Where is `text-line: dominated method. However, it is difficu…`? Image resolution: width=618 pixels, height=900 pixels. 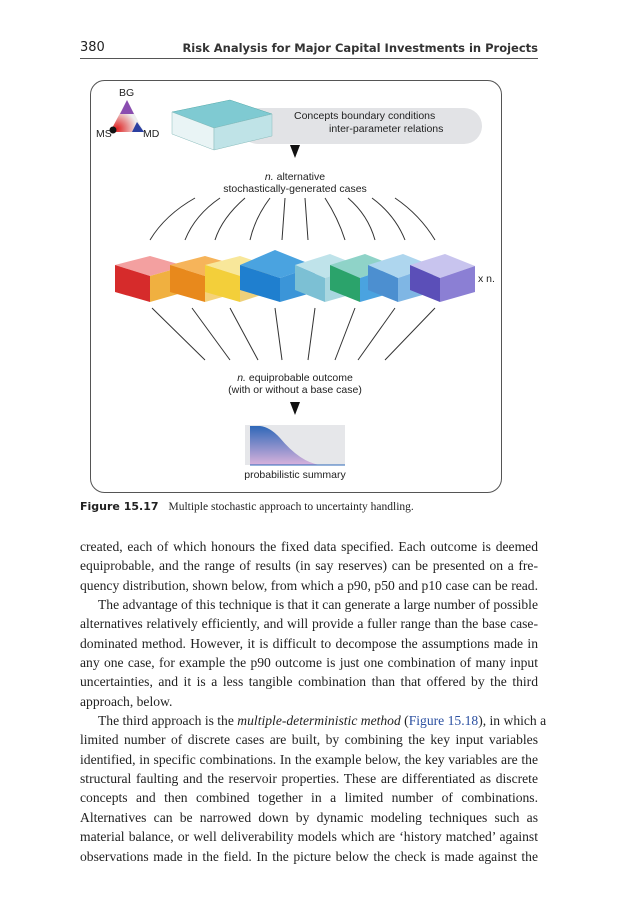
text-line: dominated method. However, it is difficu… is located at coordinates (309, 643).